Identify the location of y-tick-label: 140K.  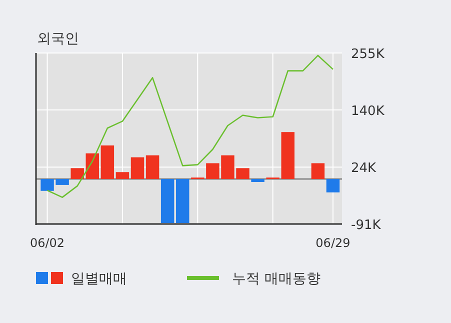
(368, 111).